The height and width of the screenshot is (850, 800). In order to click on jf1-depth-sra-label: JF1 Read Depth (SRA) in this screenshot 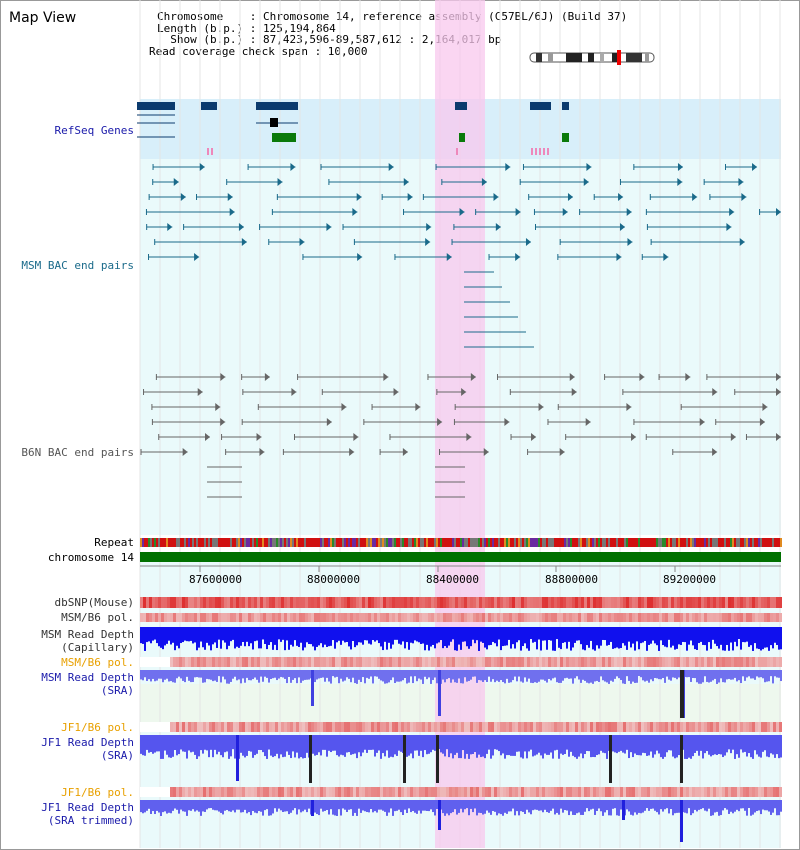, I will do `click(87, 749)`.